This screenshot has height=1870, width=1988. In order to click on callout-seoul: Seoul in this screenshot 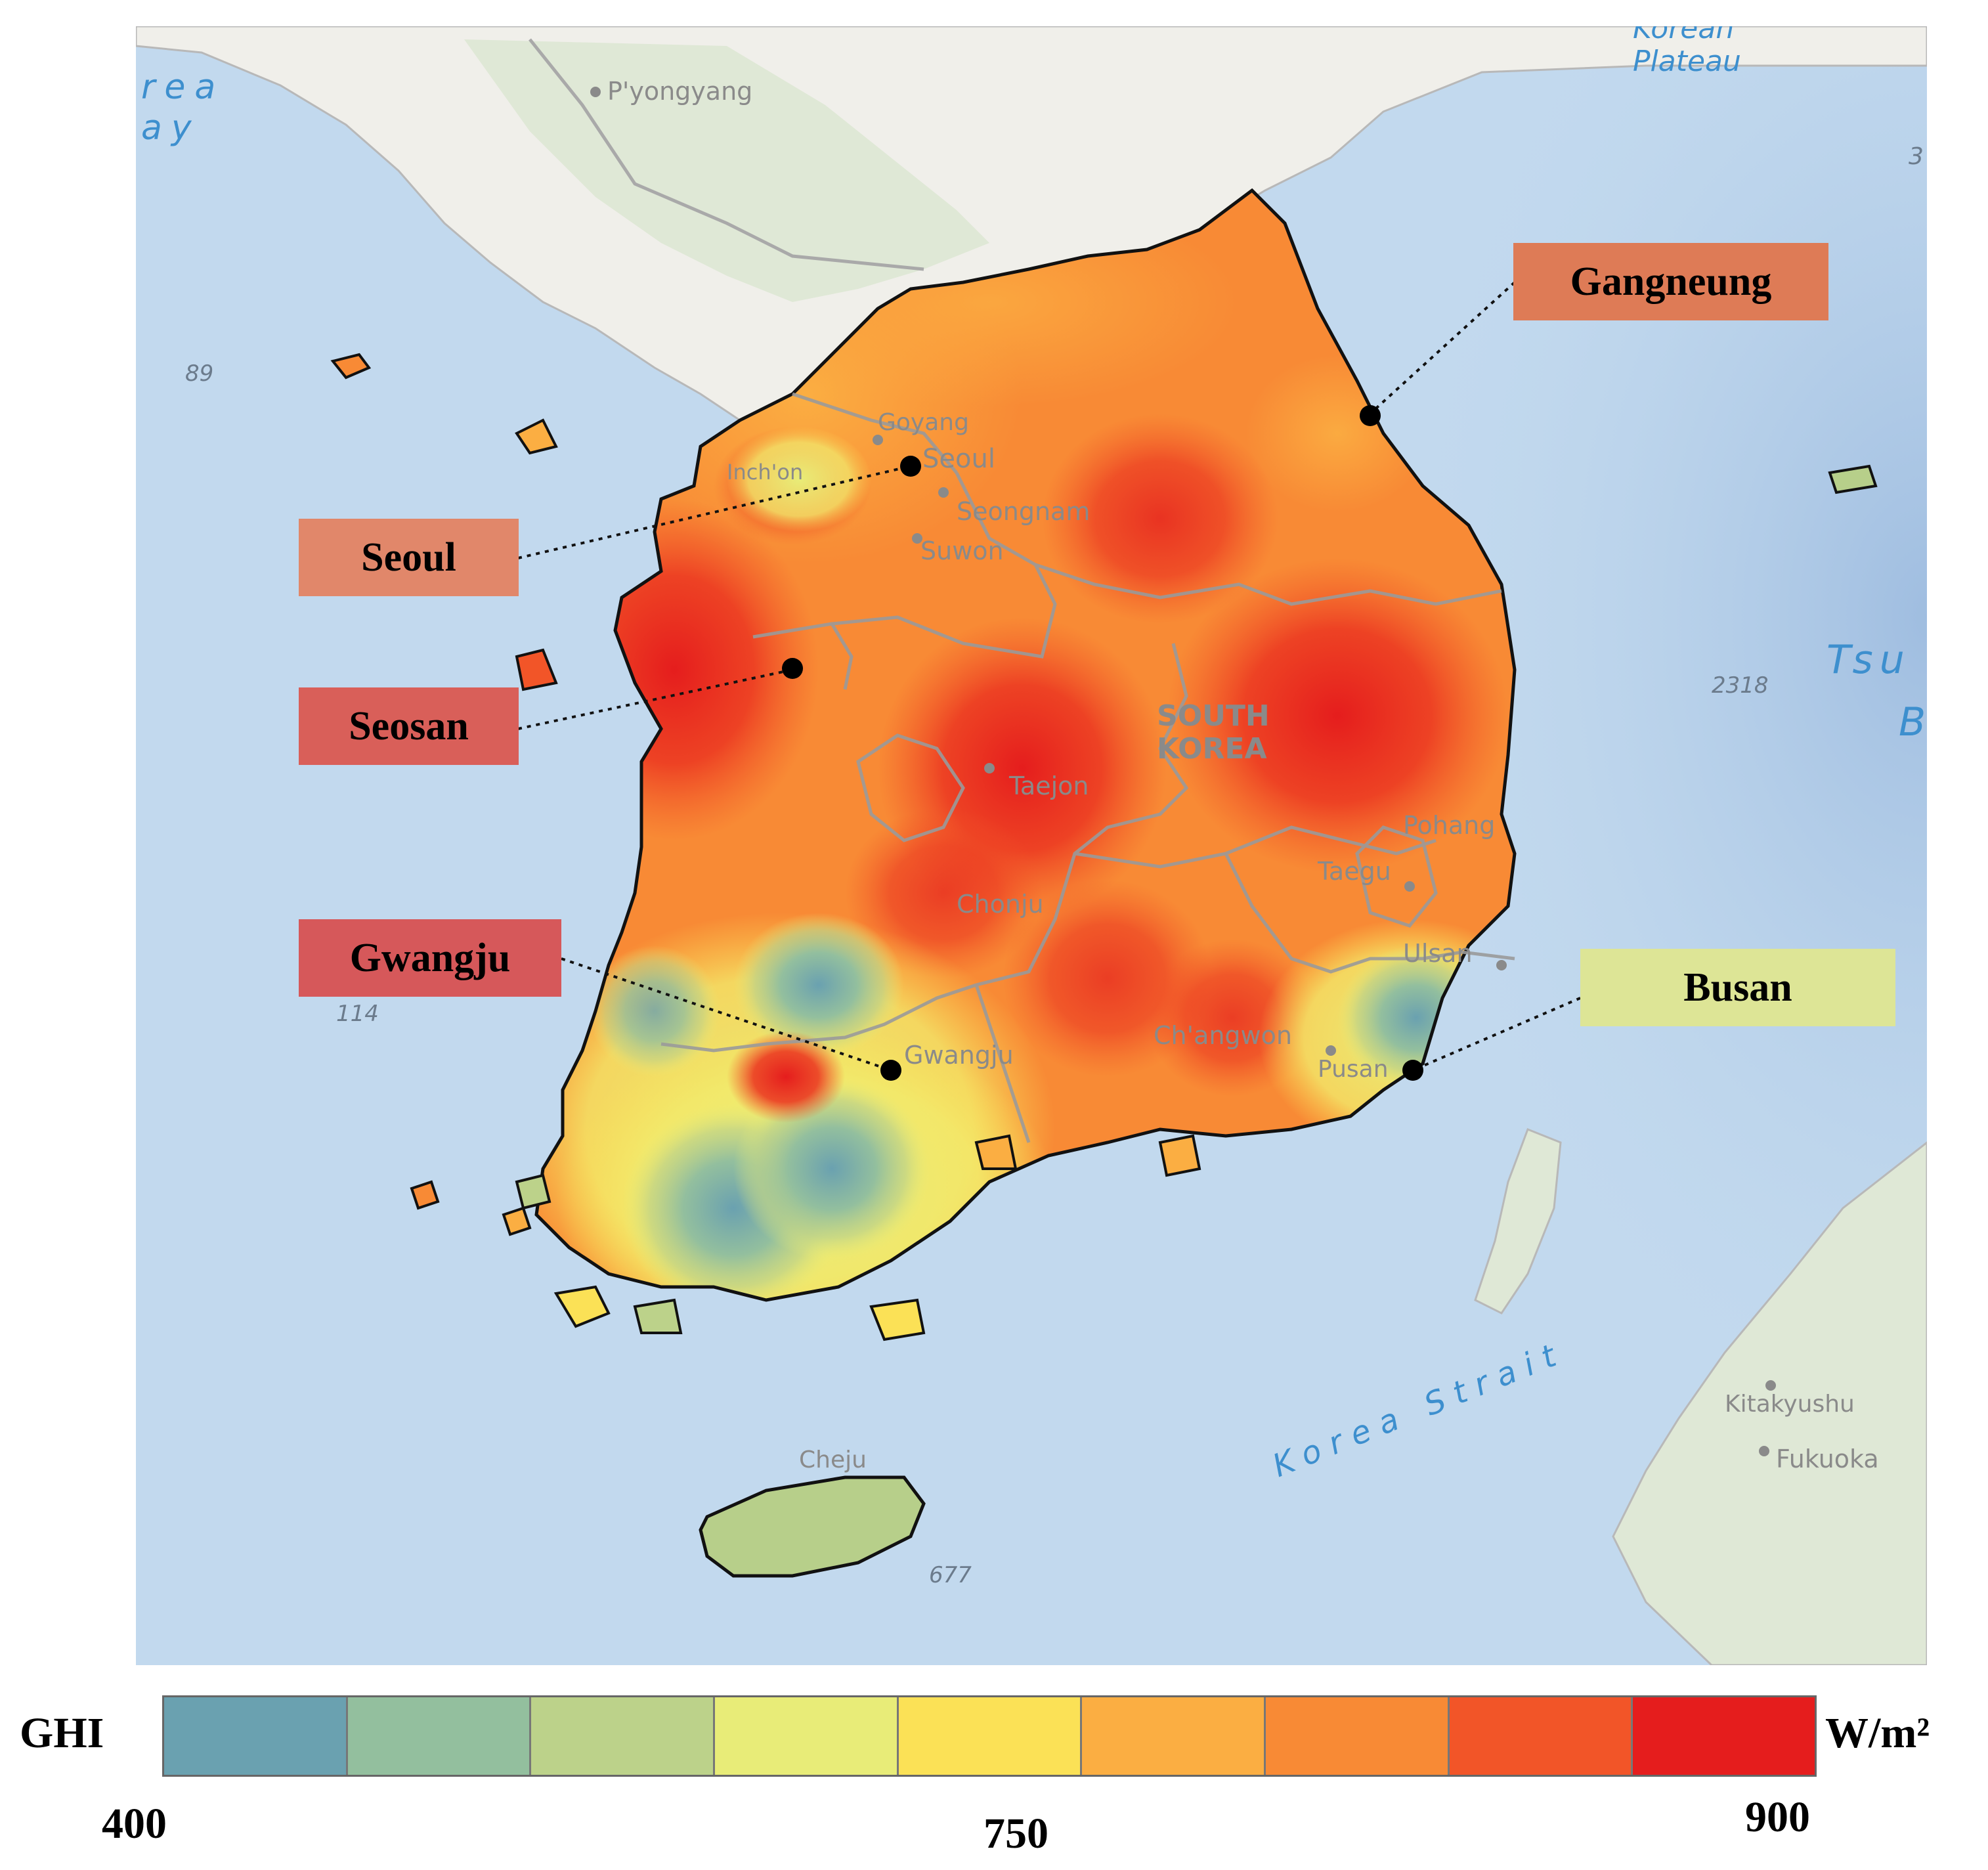, I will do `click(409, 557)`.